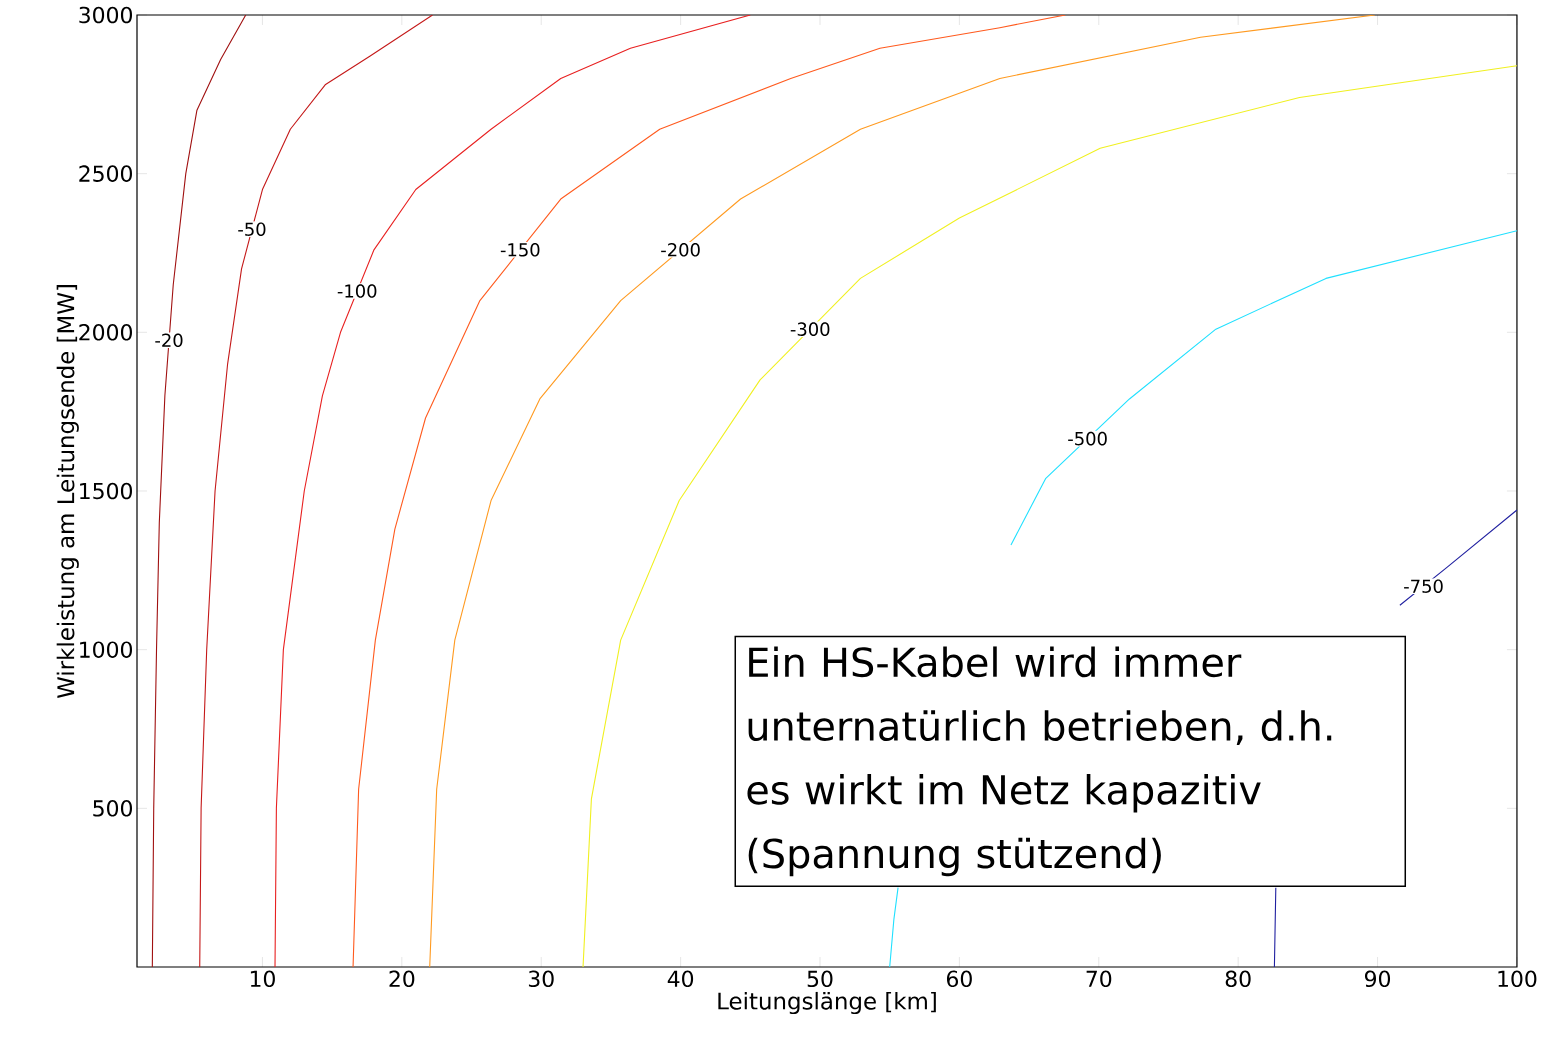  Describe the element at coordinates (169, 340) in the screenshot. I see `series-label: -20` at that location.